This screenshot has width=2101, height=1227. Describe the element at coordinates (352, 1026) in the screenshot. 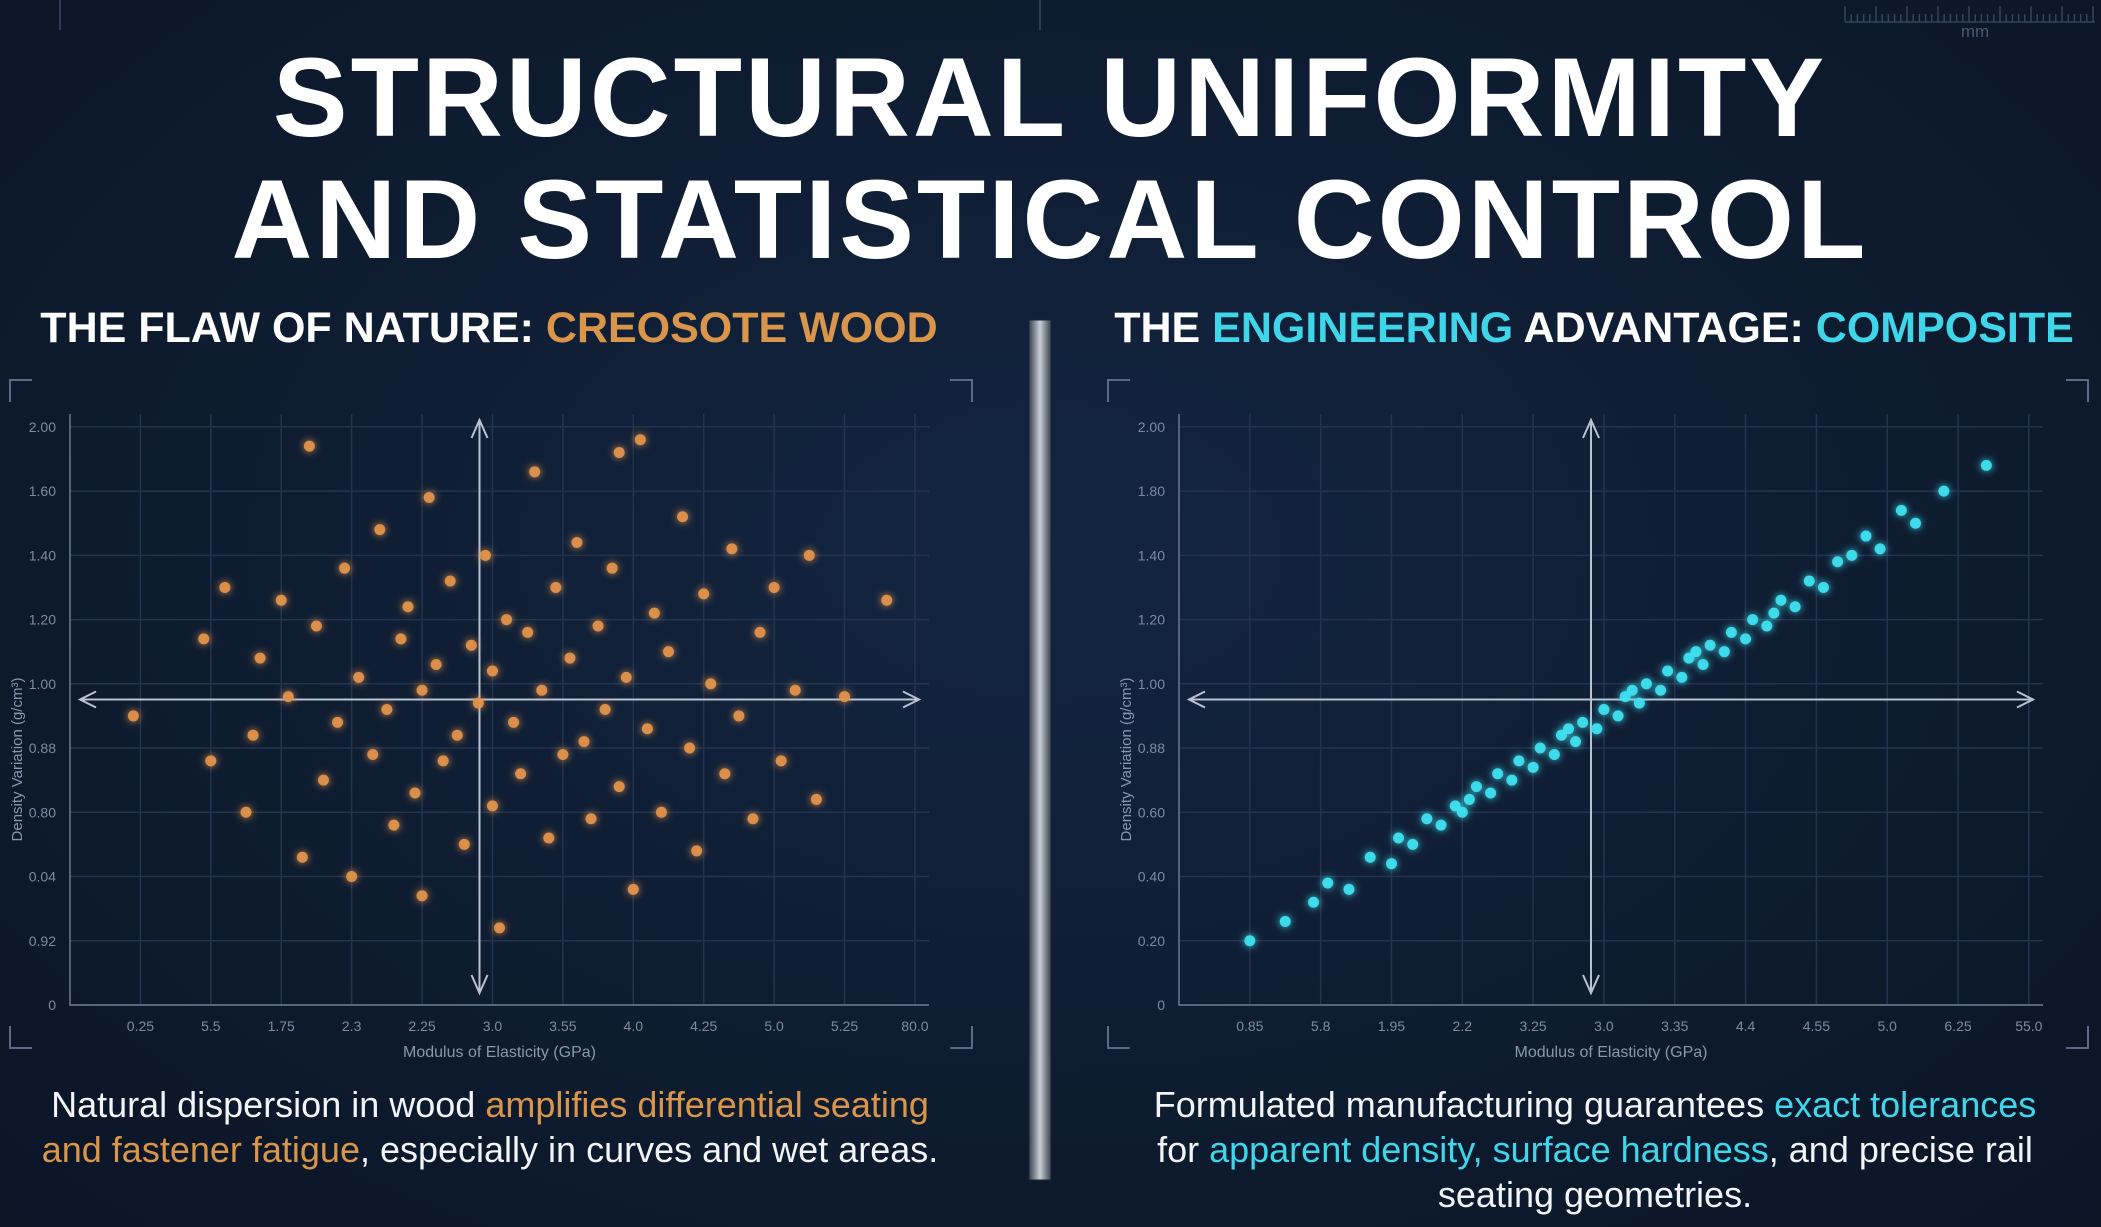

I see `x-tick-label: 2.3` at that location.